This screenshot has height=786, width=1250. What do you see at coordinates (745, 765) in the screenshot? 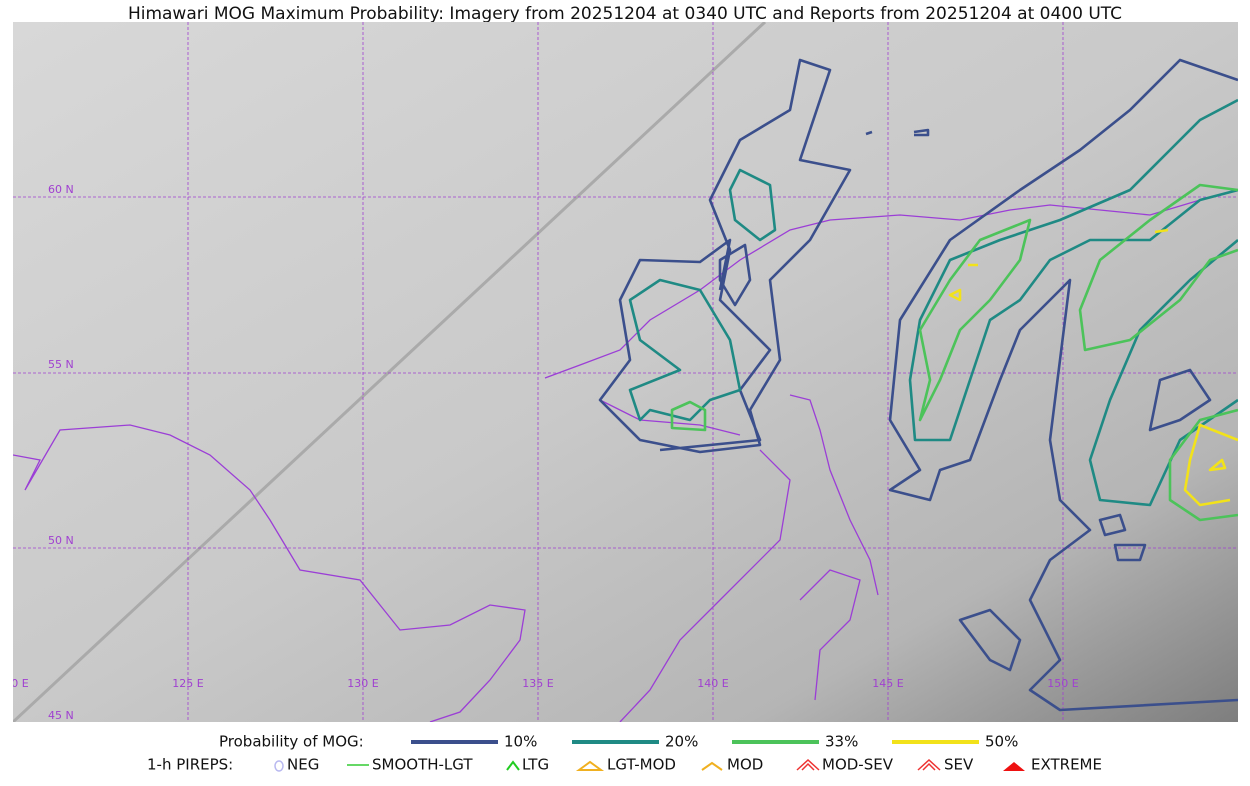
I see `pirep-label: MOD` at bounding box center [745, 765].